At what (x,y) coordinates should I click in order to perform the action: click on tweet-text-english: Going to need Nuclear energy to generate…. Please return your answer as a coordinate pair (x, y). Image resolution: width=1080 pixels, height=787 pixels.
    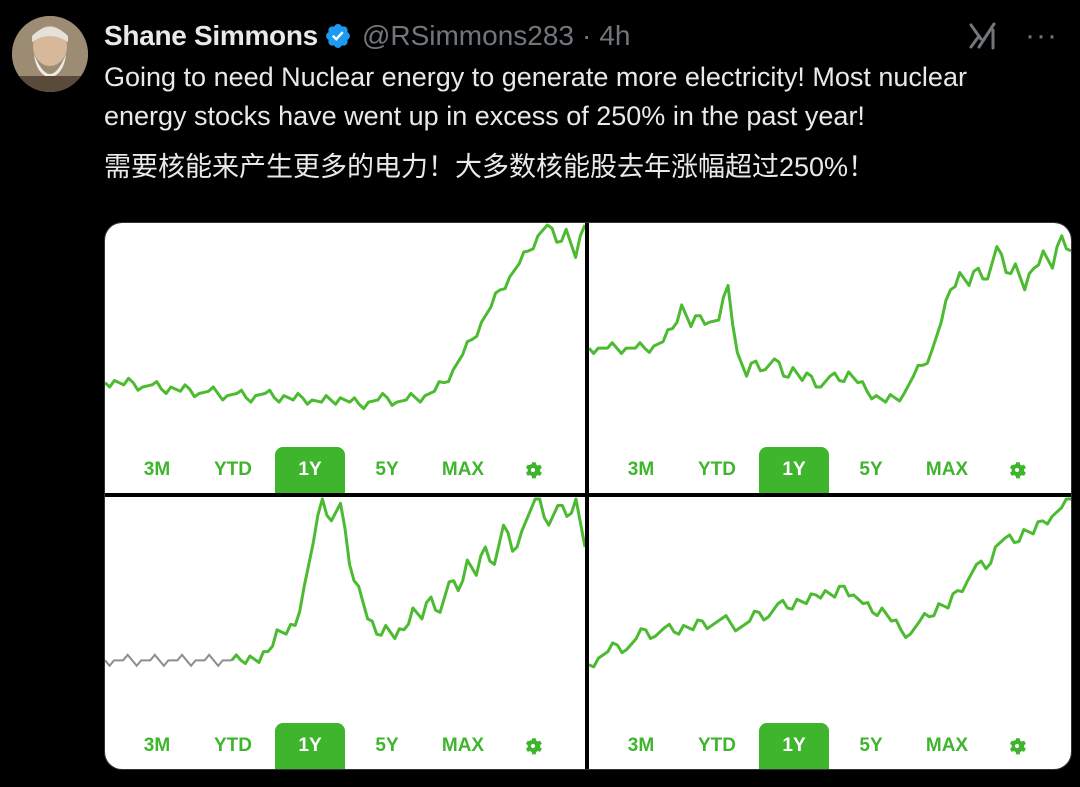
    Looking at the image, I should click on (535, 96).